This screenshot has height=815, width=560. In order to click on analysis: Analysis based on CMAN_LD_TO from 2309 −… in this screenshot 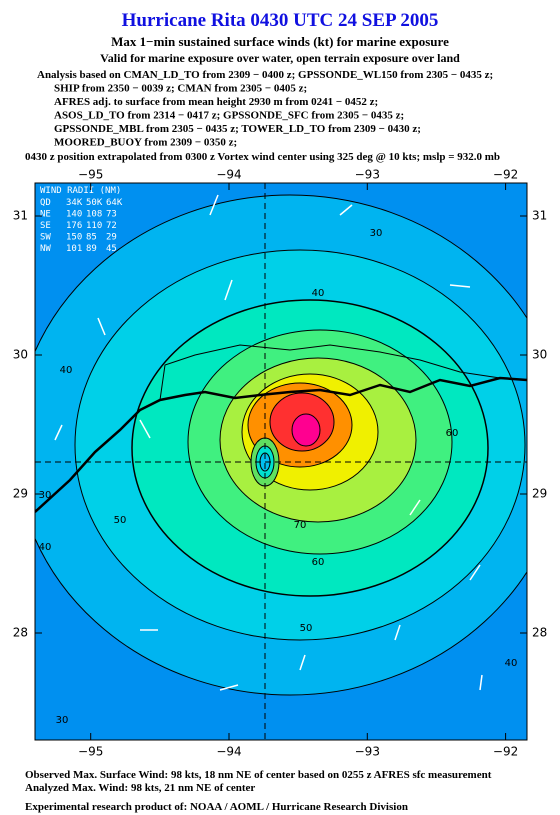, I will do `click(265, 109)`.